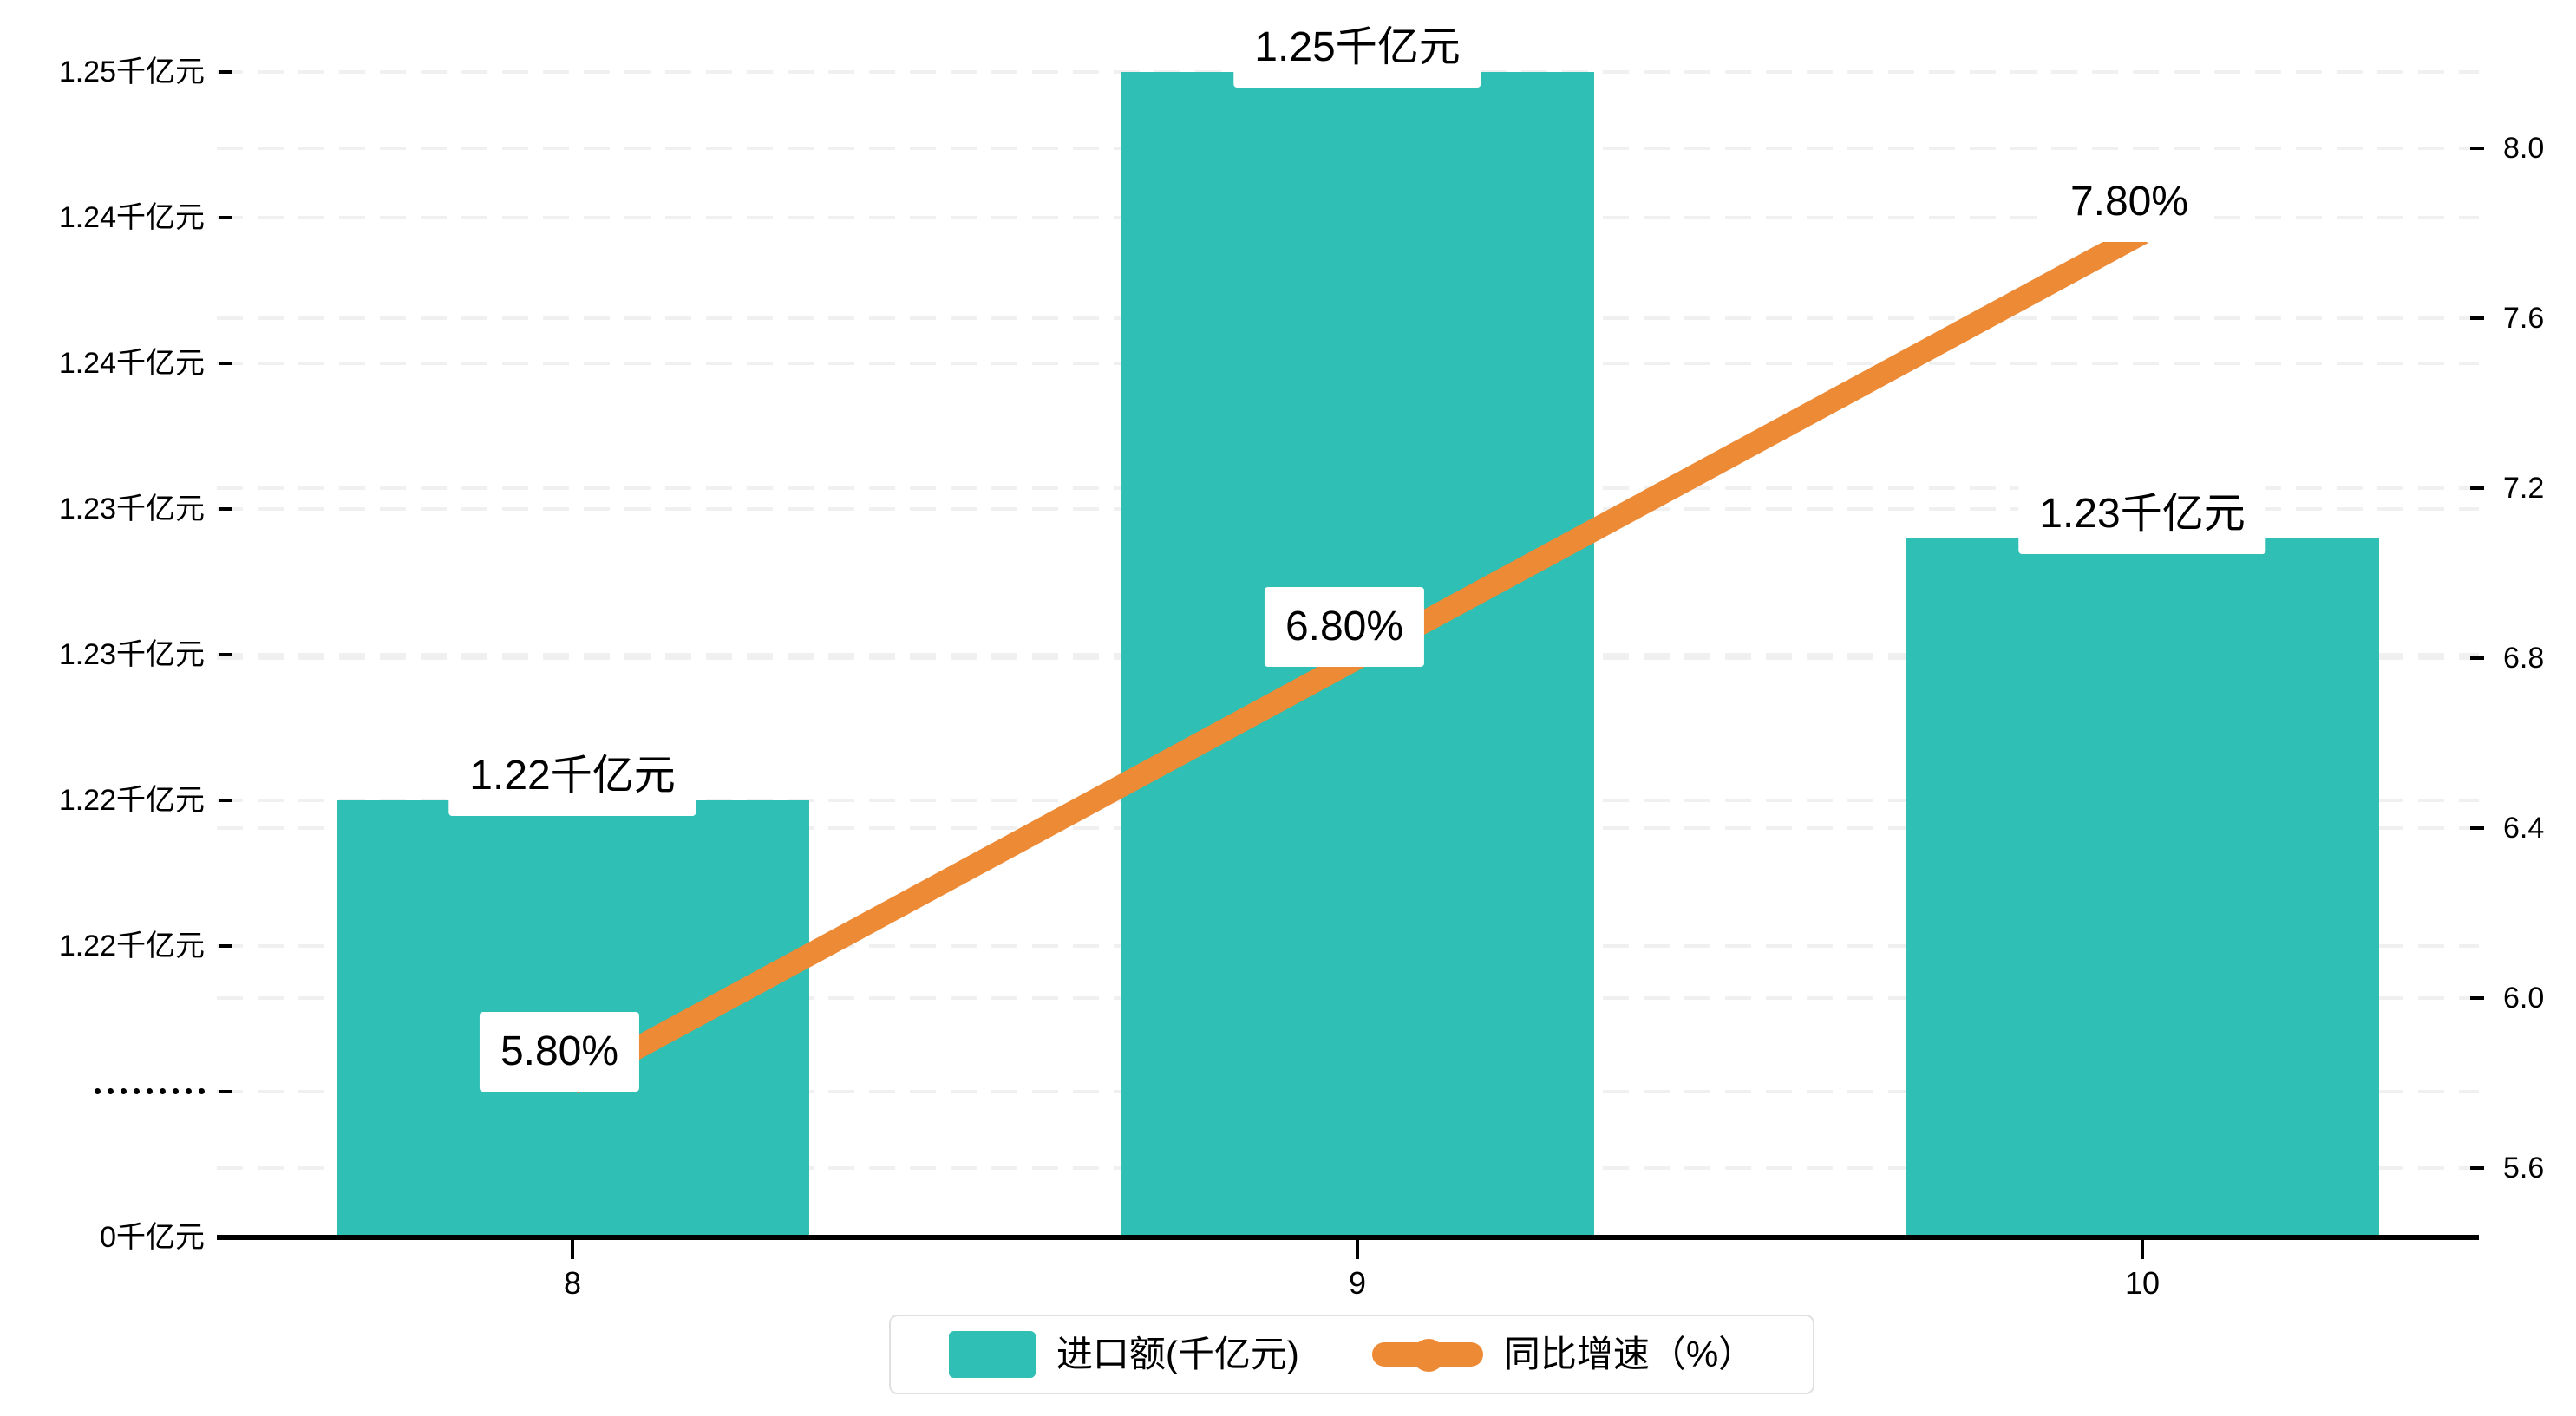 This screenshot has height=1416, width=2576. Describe the element at coordinates (131, 946) in the screenshot. I see `y-axis-left-label-6: 1.22千亿元` at that location.